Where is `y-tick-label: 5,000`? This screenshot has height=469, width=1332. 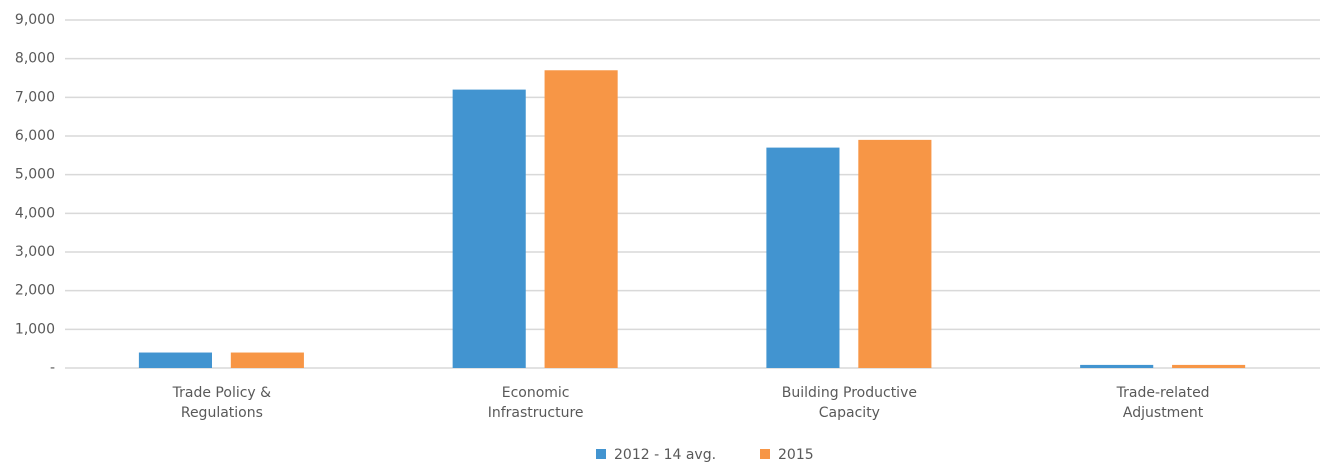 y-tick-label: 5,000 is located at coordinates (35, 175).